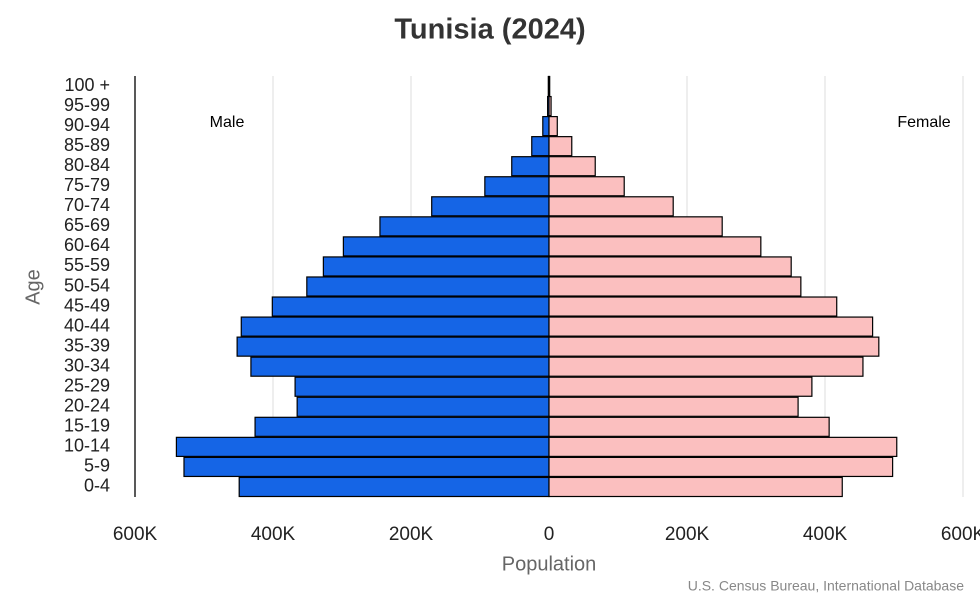  Describe the element at coordinates (87, 225) in the screenshot. I see `y-tick-label: 65-69` at that location.